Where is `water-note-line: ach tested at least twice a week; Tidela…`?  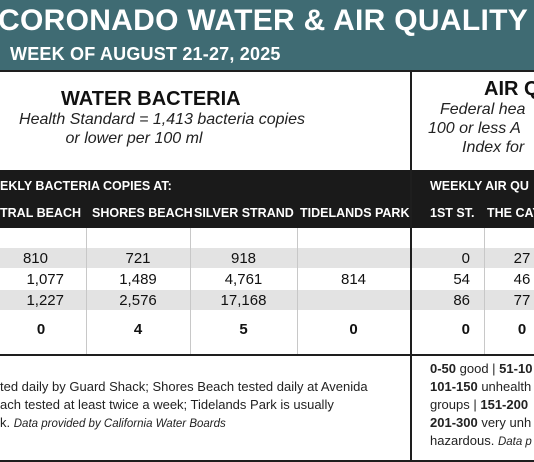 water-note-line: ach tested at least twice a week; Tidela… is located at coordinates (167, 404).